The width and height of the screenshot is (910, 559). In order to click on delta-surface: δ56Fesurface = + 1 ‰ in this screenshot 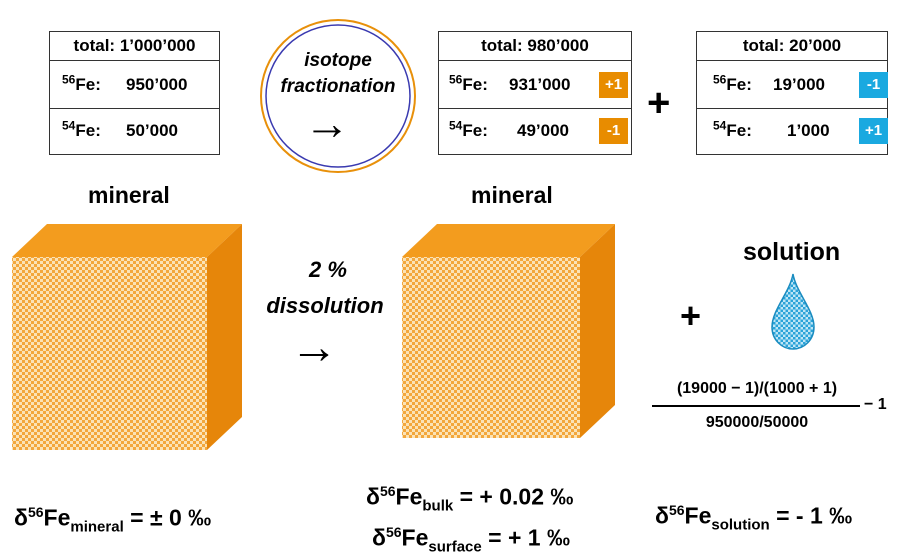, I will do `click(471, 540)`.